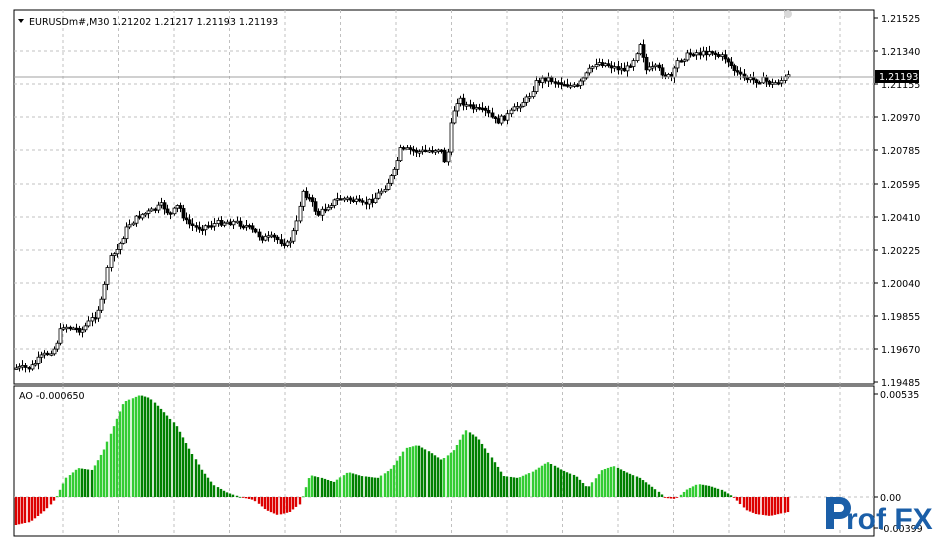 The image size is (935, 541). Describe the element at coordinates (898, 462) in the screenshot. I see `indicator-axis: 0.00535 0.00 -0.00399` at that location.